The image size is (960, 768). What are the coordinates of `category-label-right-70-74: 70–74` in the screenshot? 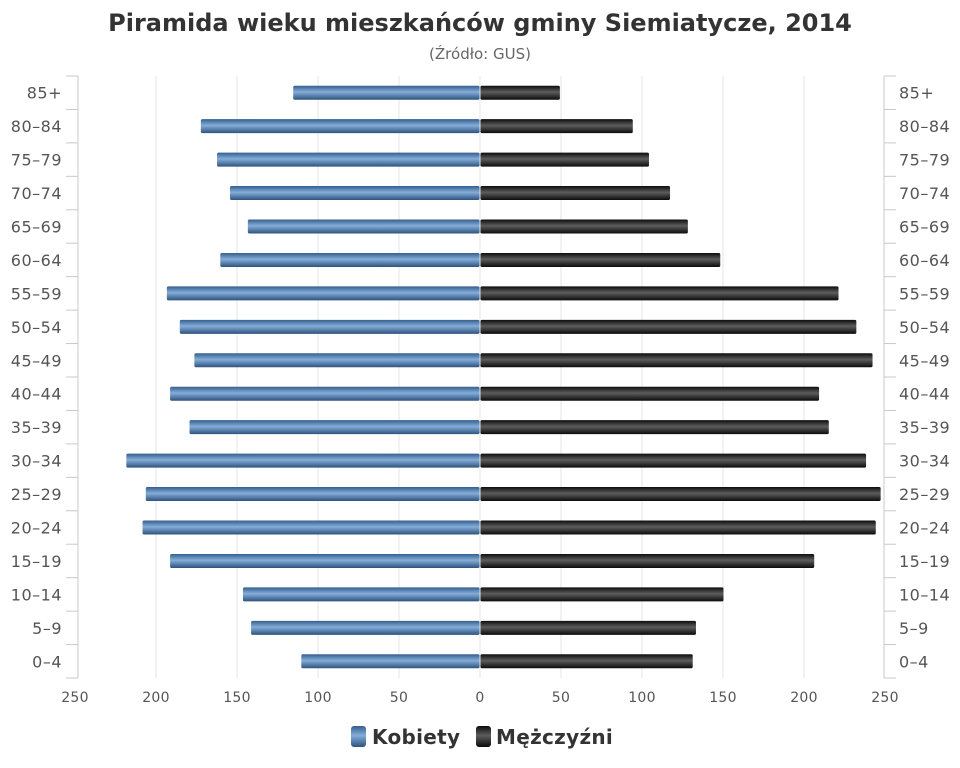 It's located at (924, 193).